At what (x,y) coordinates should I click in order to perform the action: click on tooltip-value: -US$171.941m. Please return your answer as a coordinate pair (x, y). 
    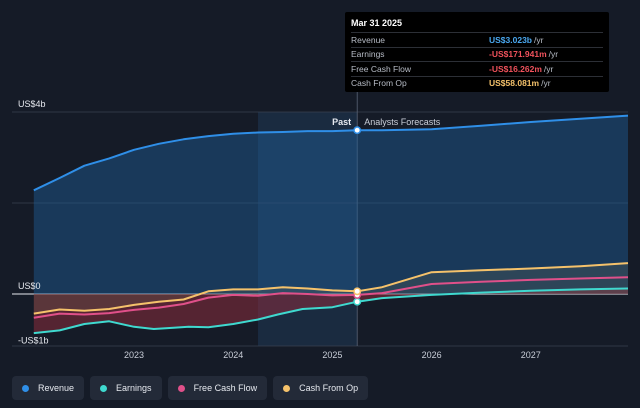
    Looking at the image, I should click on (518, 54).